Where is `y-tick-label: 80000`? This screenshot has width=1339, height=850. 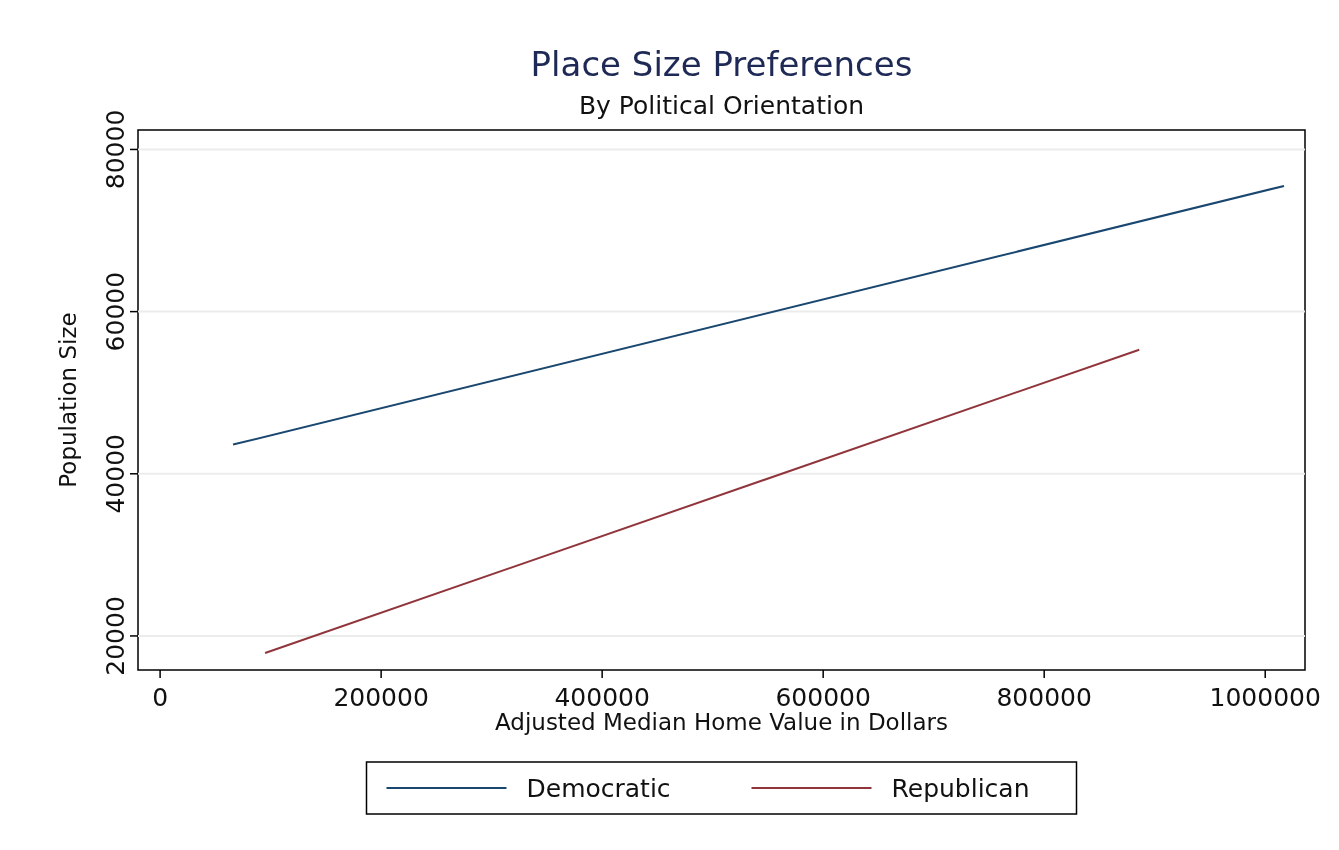
y-tick-label: 80000 is located at coordinates (115, 149).